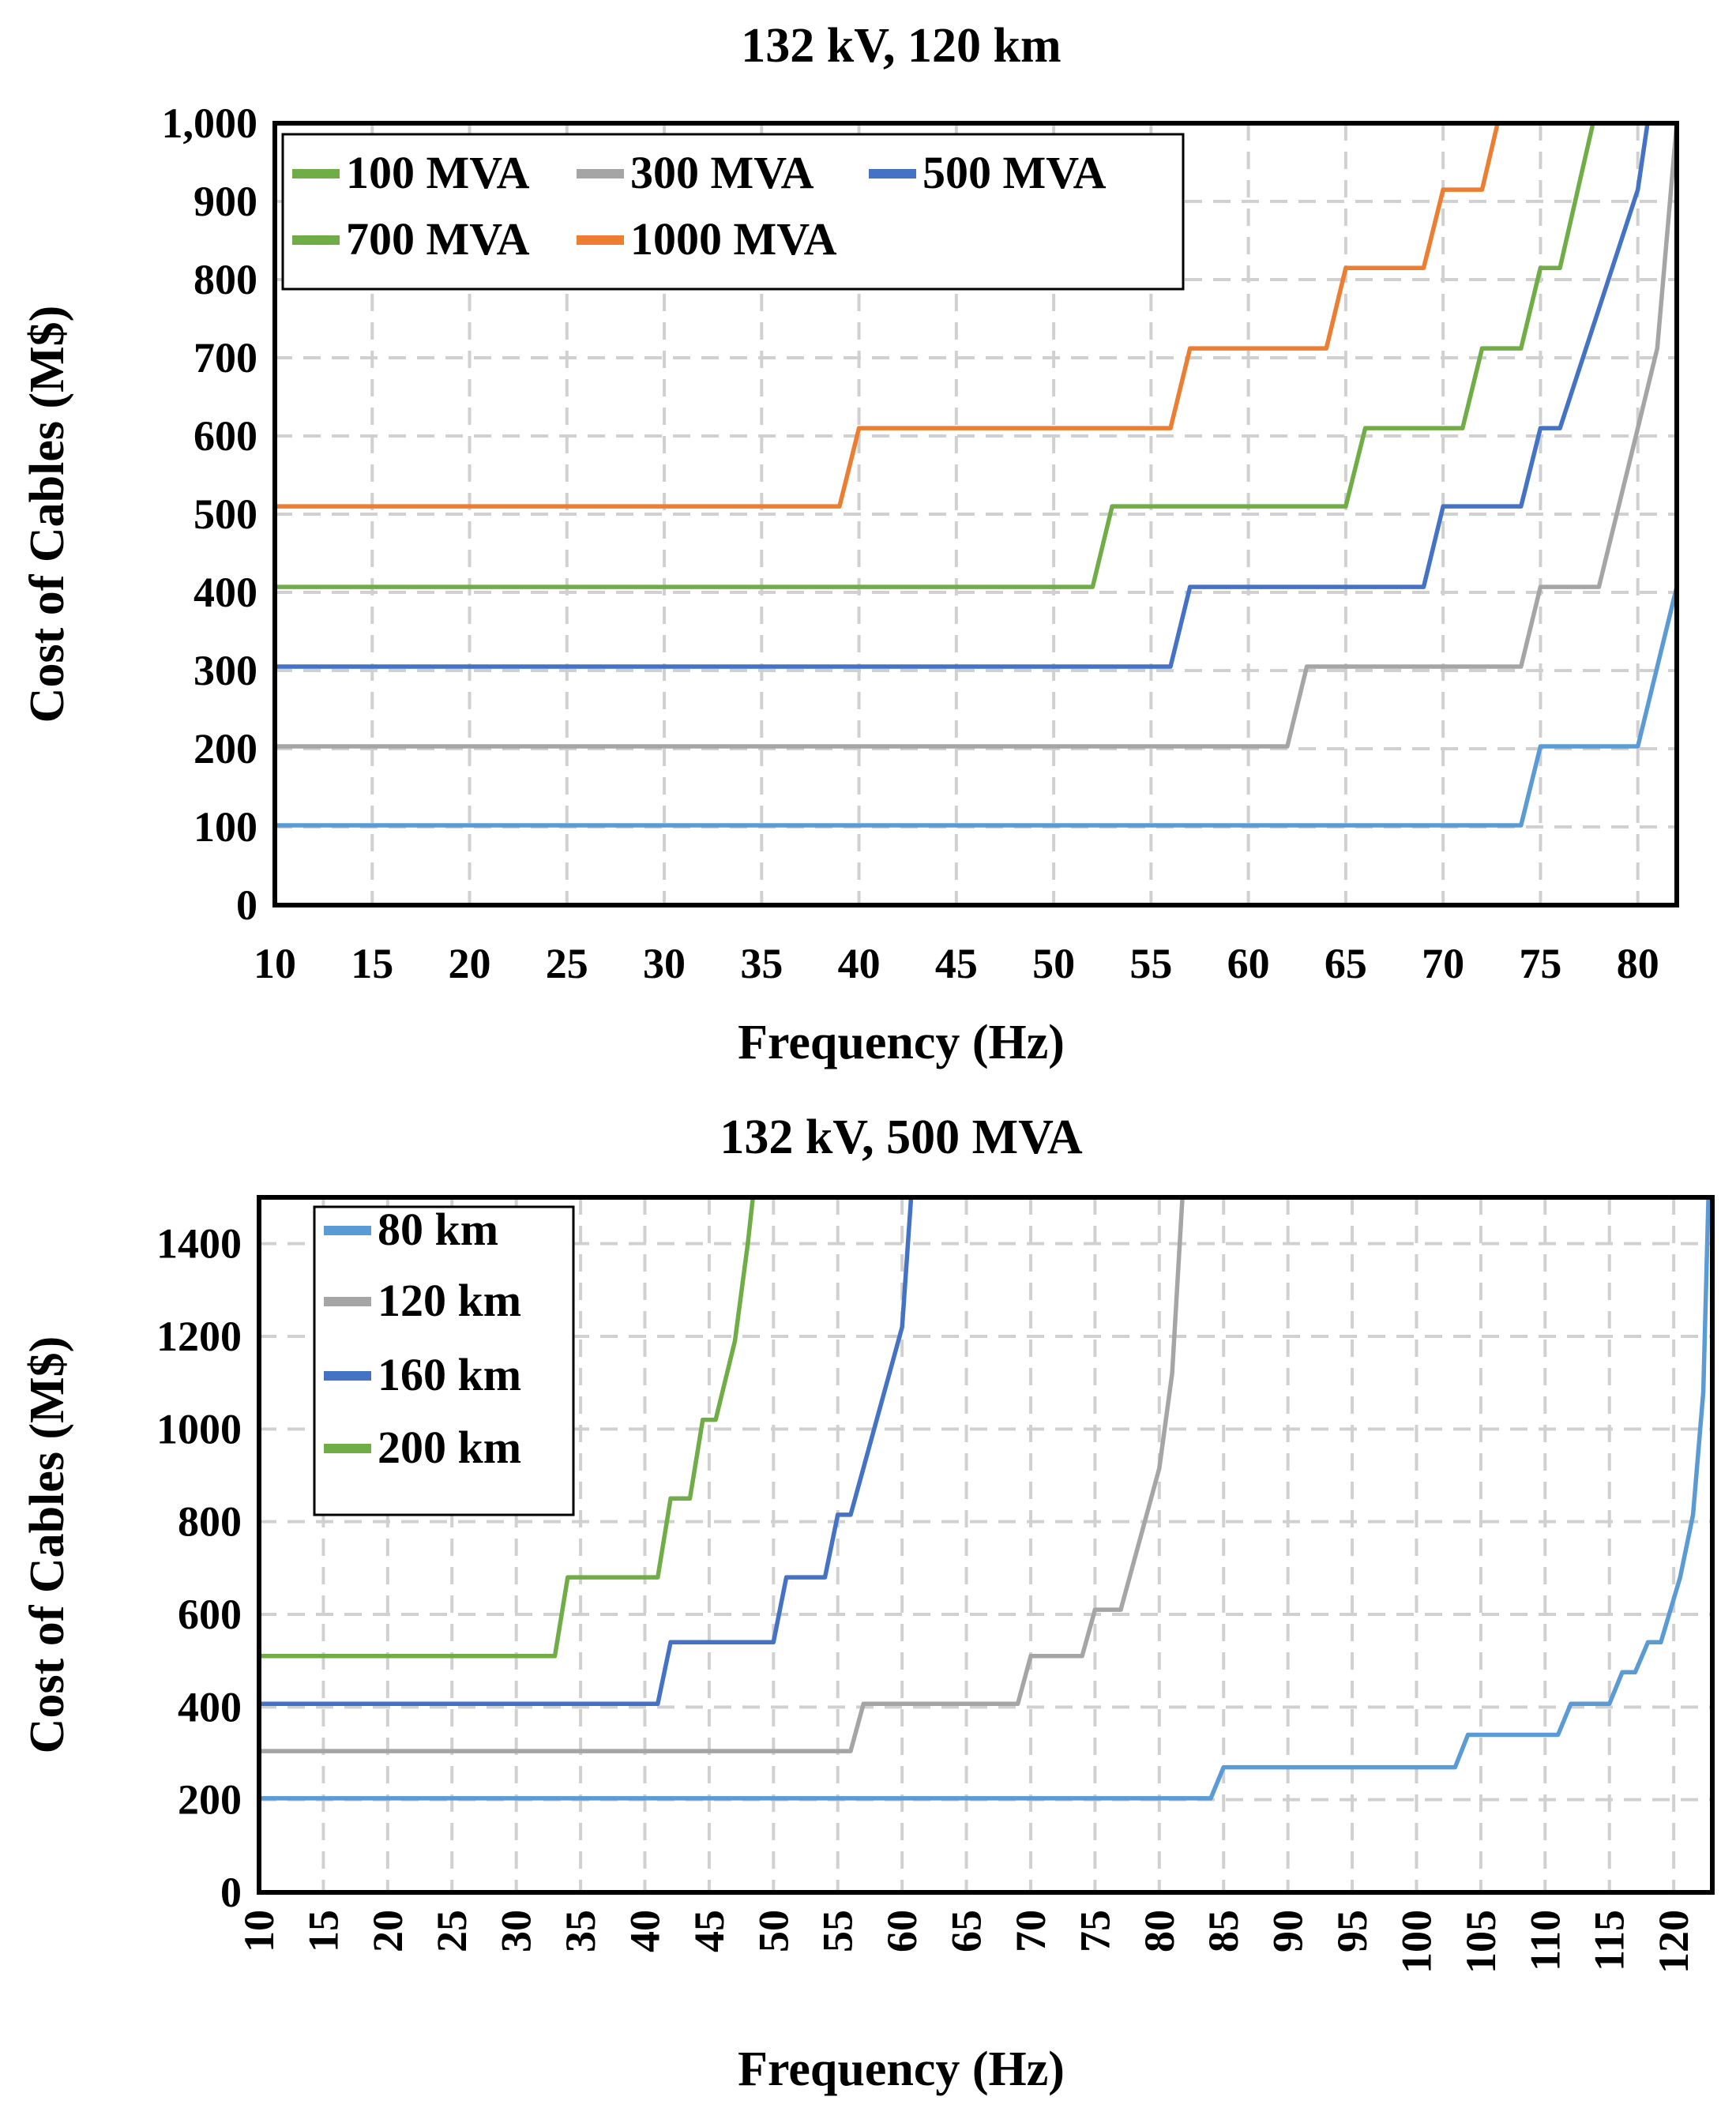 The image size is (1736, 2123). I want to click on y-tick-label: 1200, so click(199, 1336).